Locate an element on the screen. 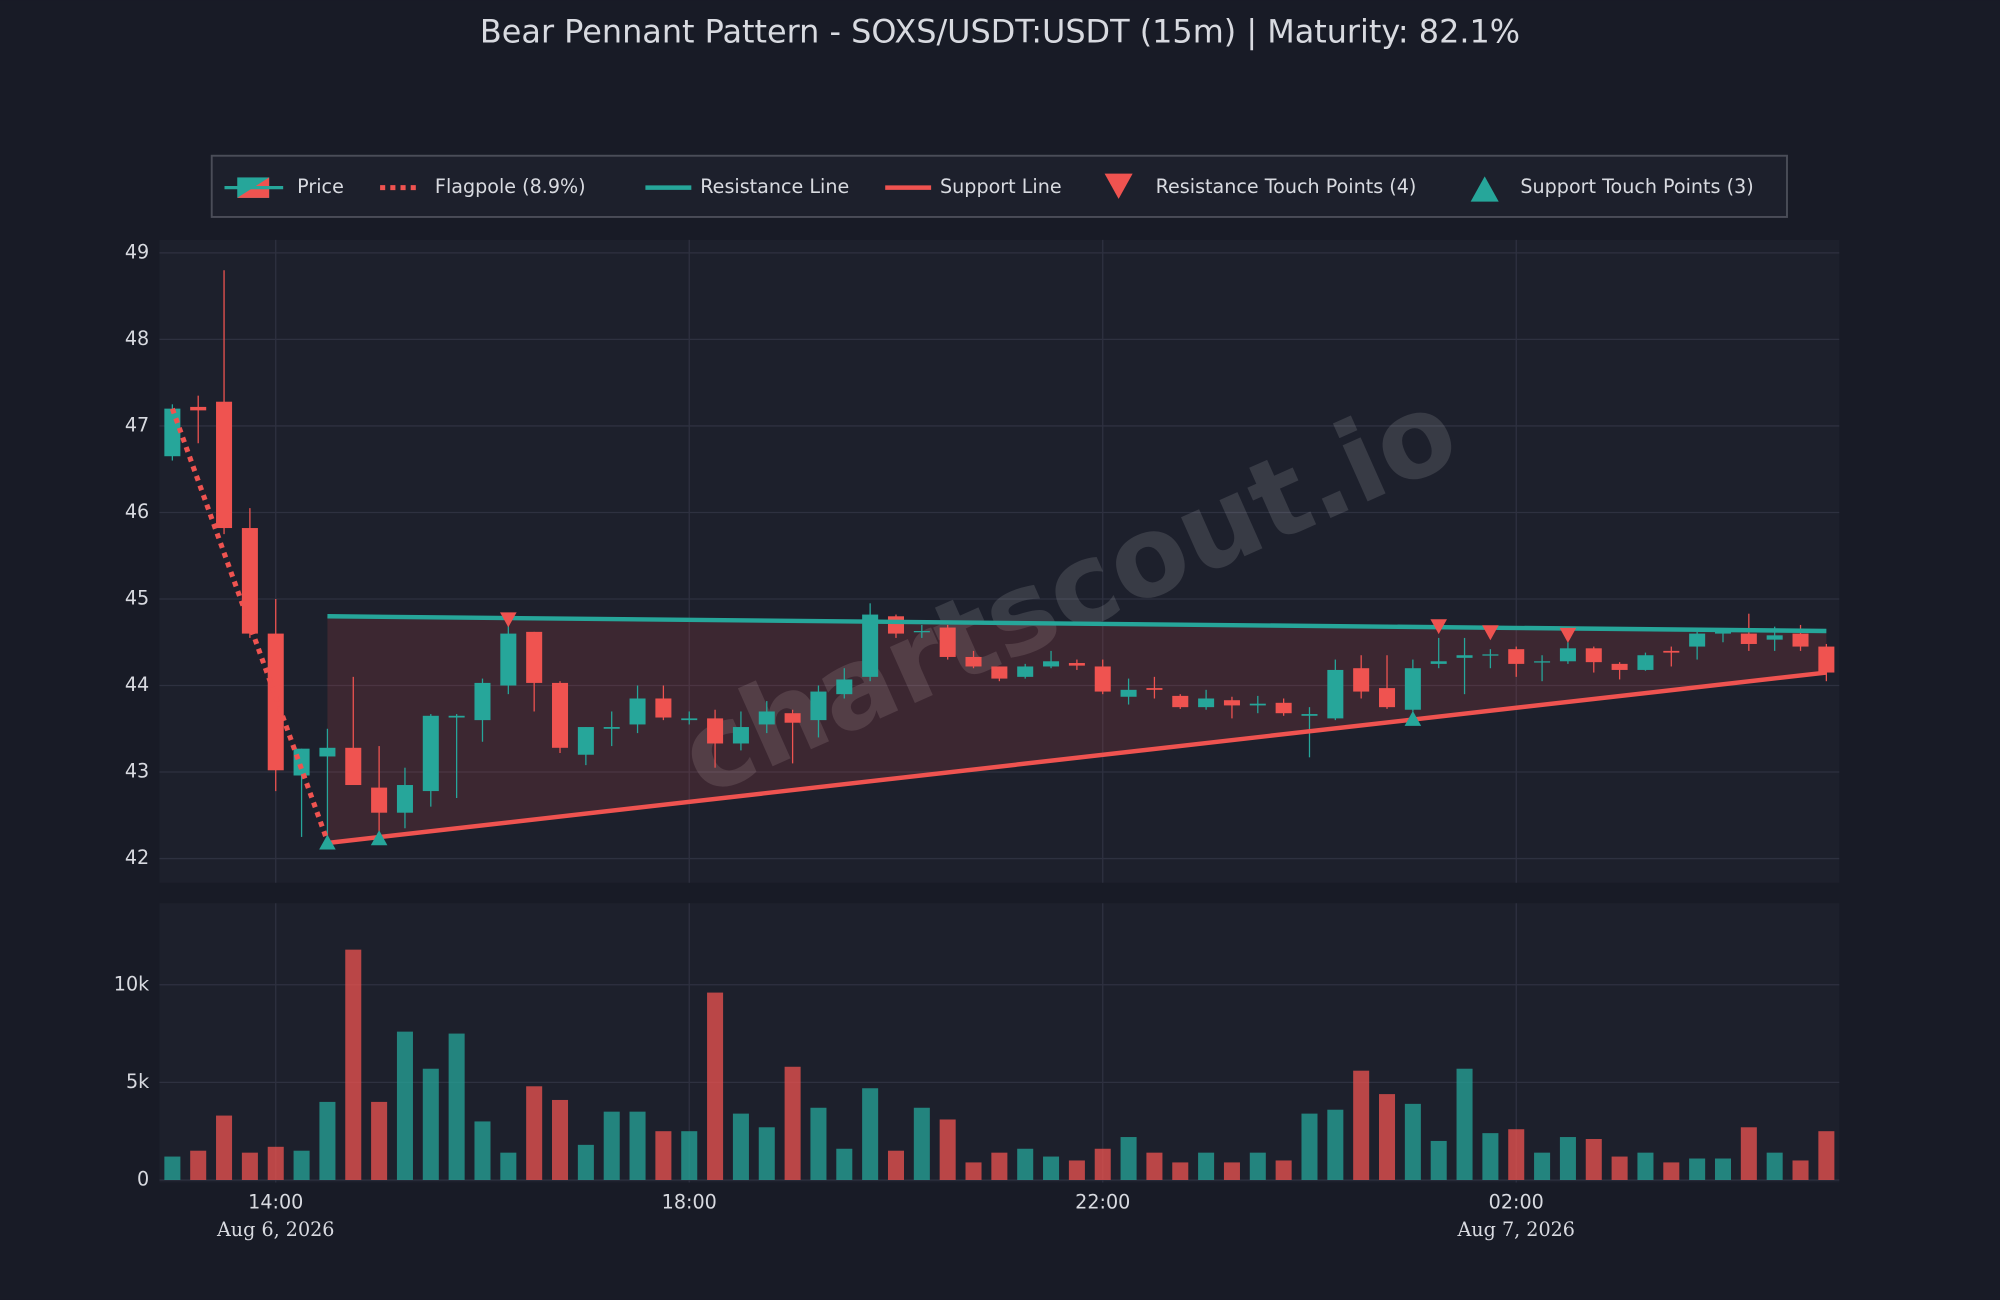  pattern-line is located at coordinates (1077, 758).